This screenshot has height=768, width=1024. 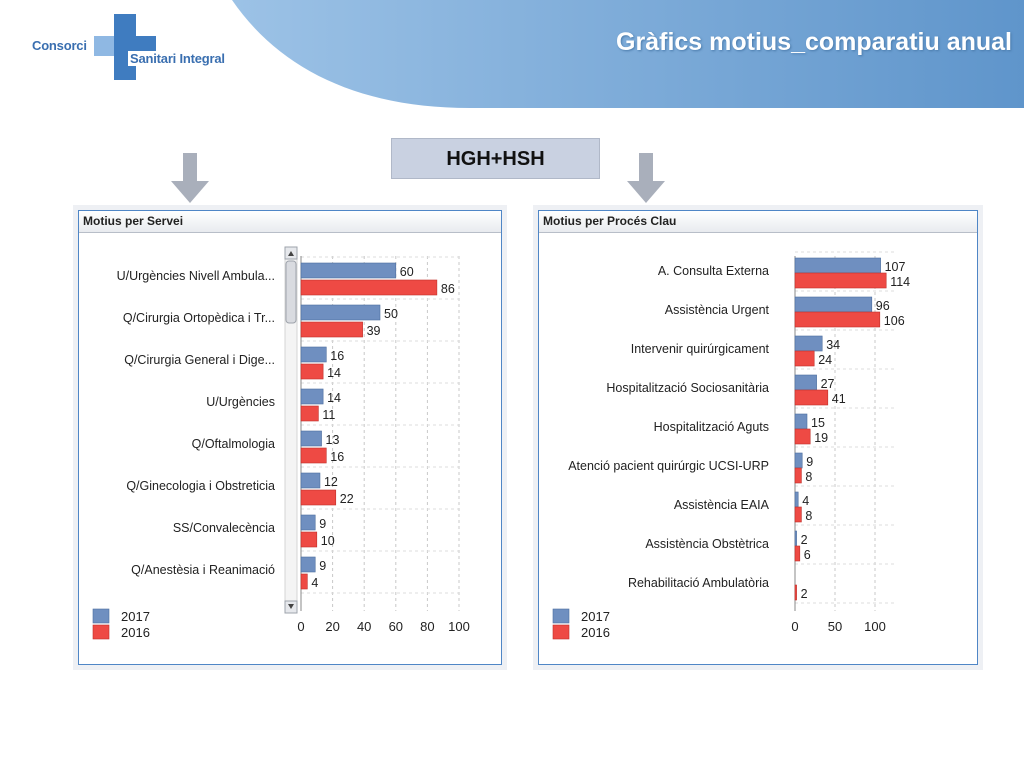 I want to click on data-label: 13, so click(x=333, y=440).